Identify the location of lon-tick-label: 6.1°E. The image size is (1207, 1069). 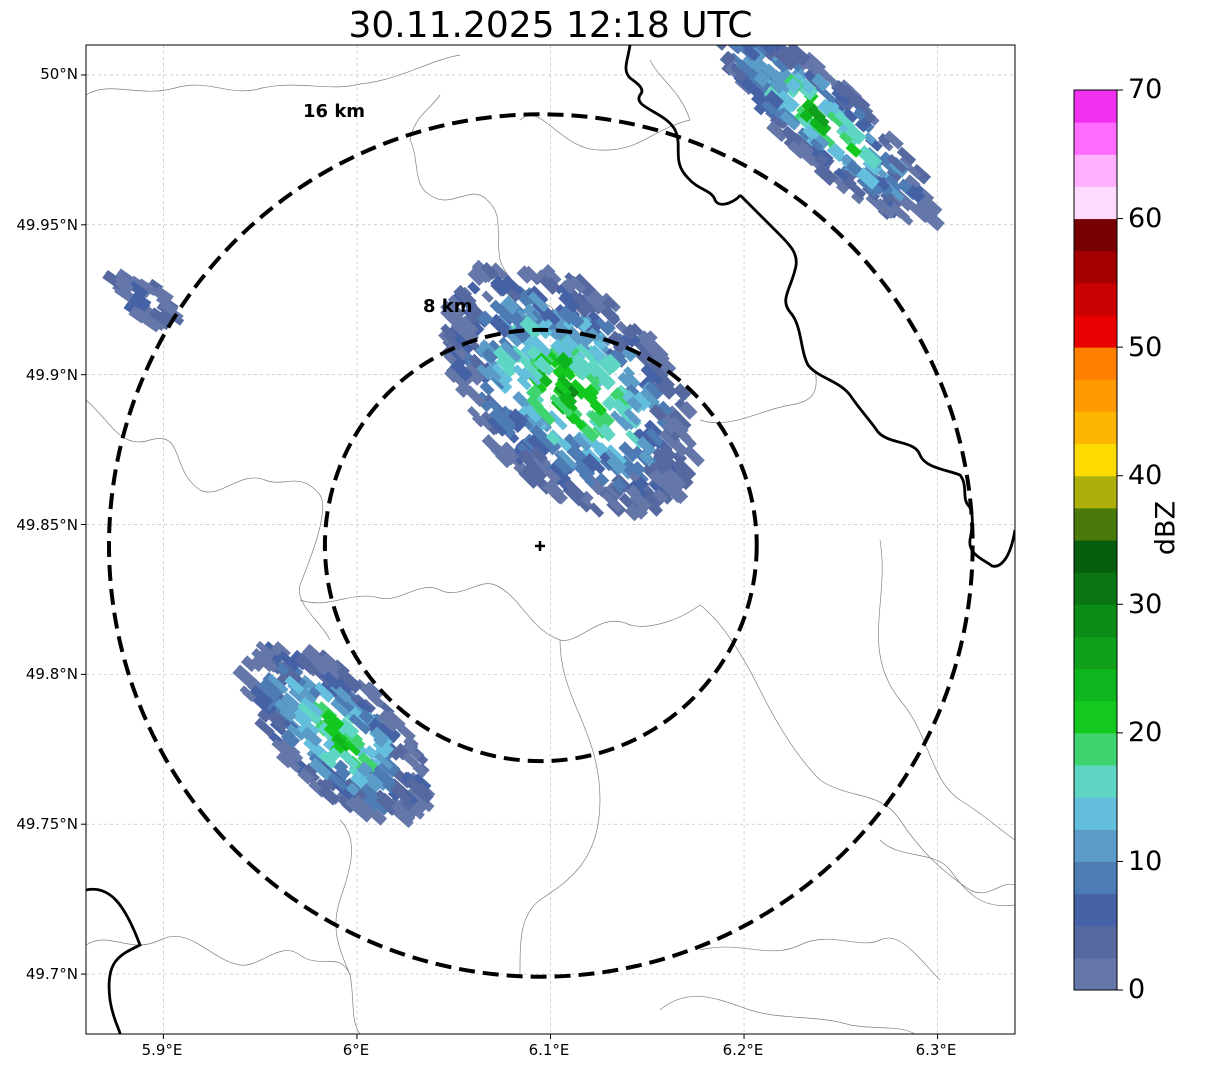
(549, 1050).